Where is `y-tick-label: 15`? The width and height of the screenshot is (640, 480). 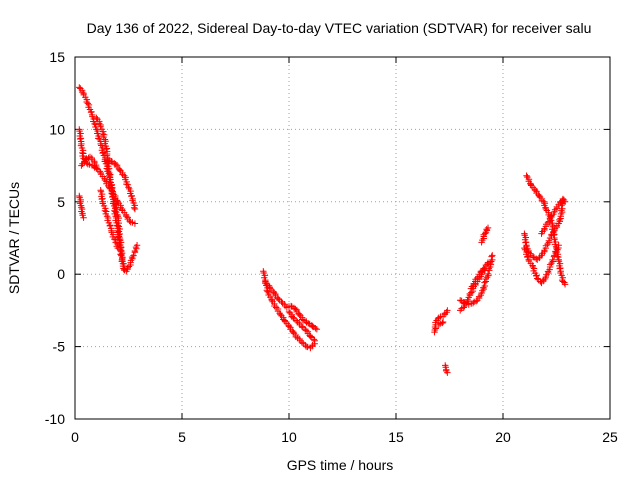 y-tick-label: 15 is located at coordinates (57, 57).